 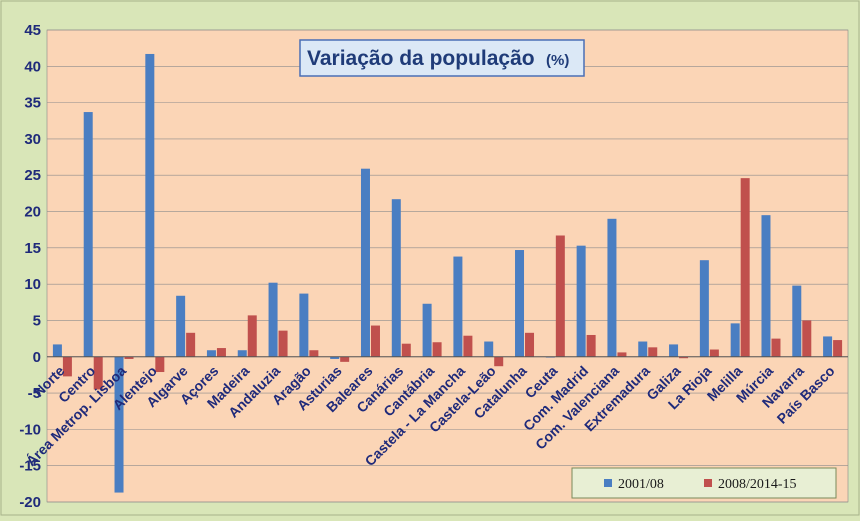 What do you see at coordinates (520, 303) in the screenshot?
I see `bar-2001-08-catalunha` at bounding box center [520, 303].